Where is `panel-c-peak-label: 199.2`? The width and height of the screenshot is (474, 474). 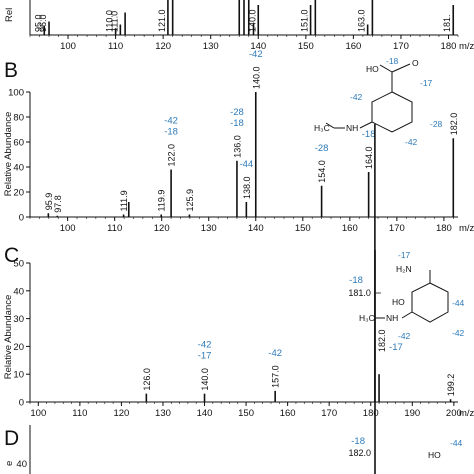
panel-c-peak-label: 199.2 is located at coordinates (451, 385).